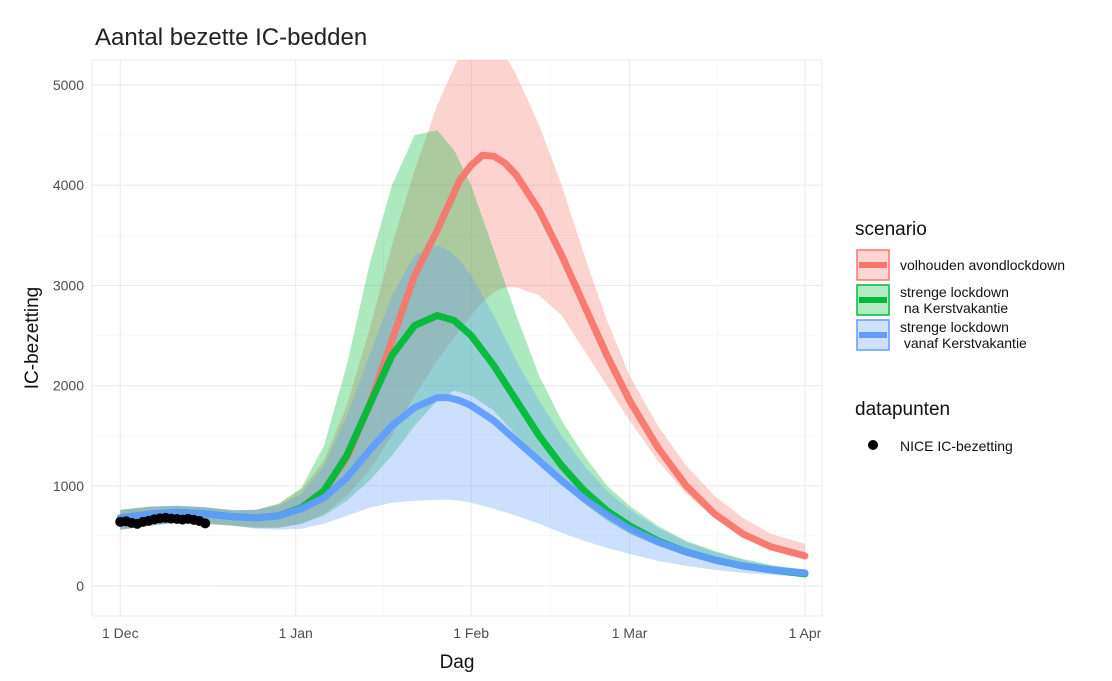 This screenshot has height=681, width=1112. Describe the element at coordinates (630, 633) in the screenshot. I see `x-tick-label: 1 Mar` at that location.